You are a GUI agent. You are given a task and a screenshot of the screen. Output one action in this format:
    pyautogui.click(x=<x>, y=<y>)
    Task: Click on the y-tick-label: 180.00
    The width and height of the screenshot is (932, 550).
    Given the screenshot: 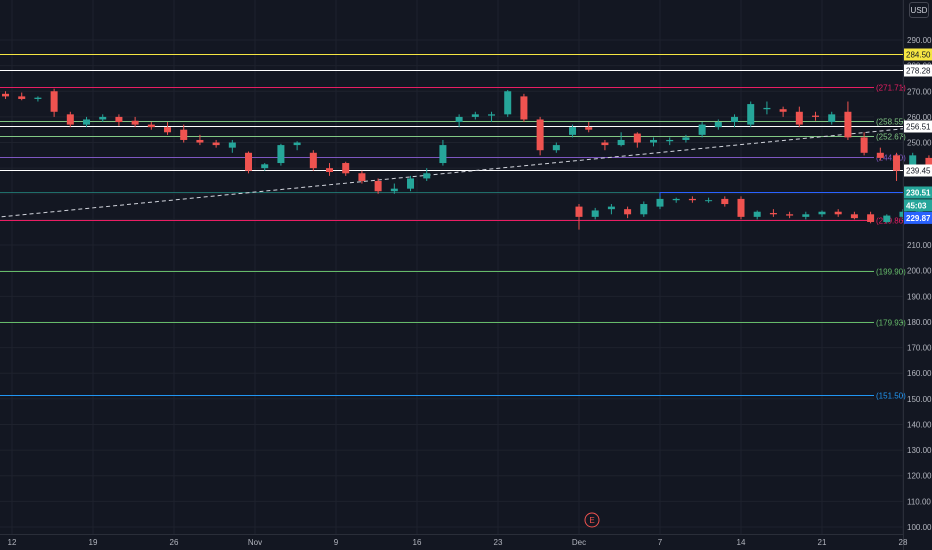 What is the action you would take?
    pyautogui.click(x=919, y=322)
    